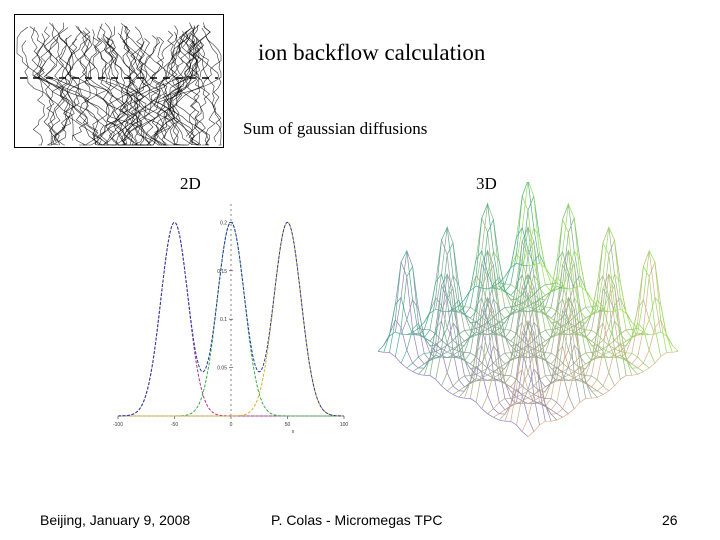 This screenshot has width=720, height=540. What do you see at coordinates (231, 425) in the screenshot?
I see `x-tick-label: 0` at bounding box center [231, 425].